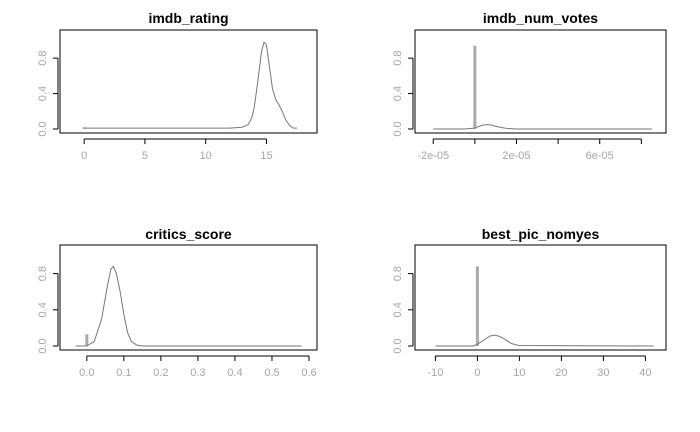 Image resolution: width=700 pixels, height=432 pixels. I want to click on x-tick-label: -2e-05, so click(433, 156).